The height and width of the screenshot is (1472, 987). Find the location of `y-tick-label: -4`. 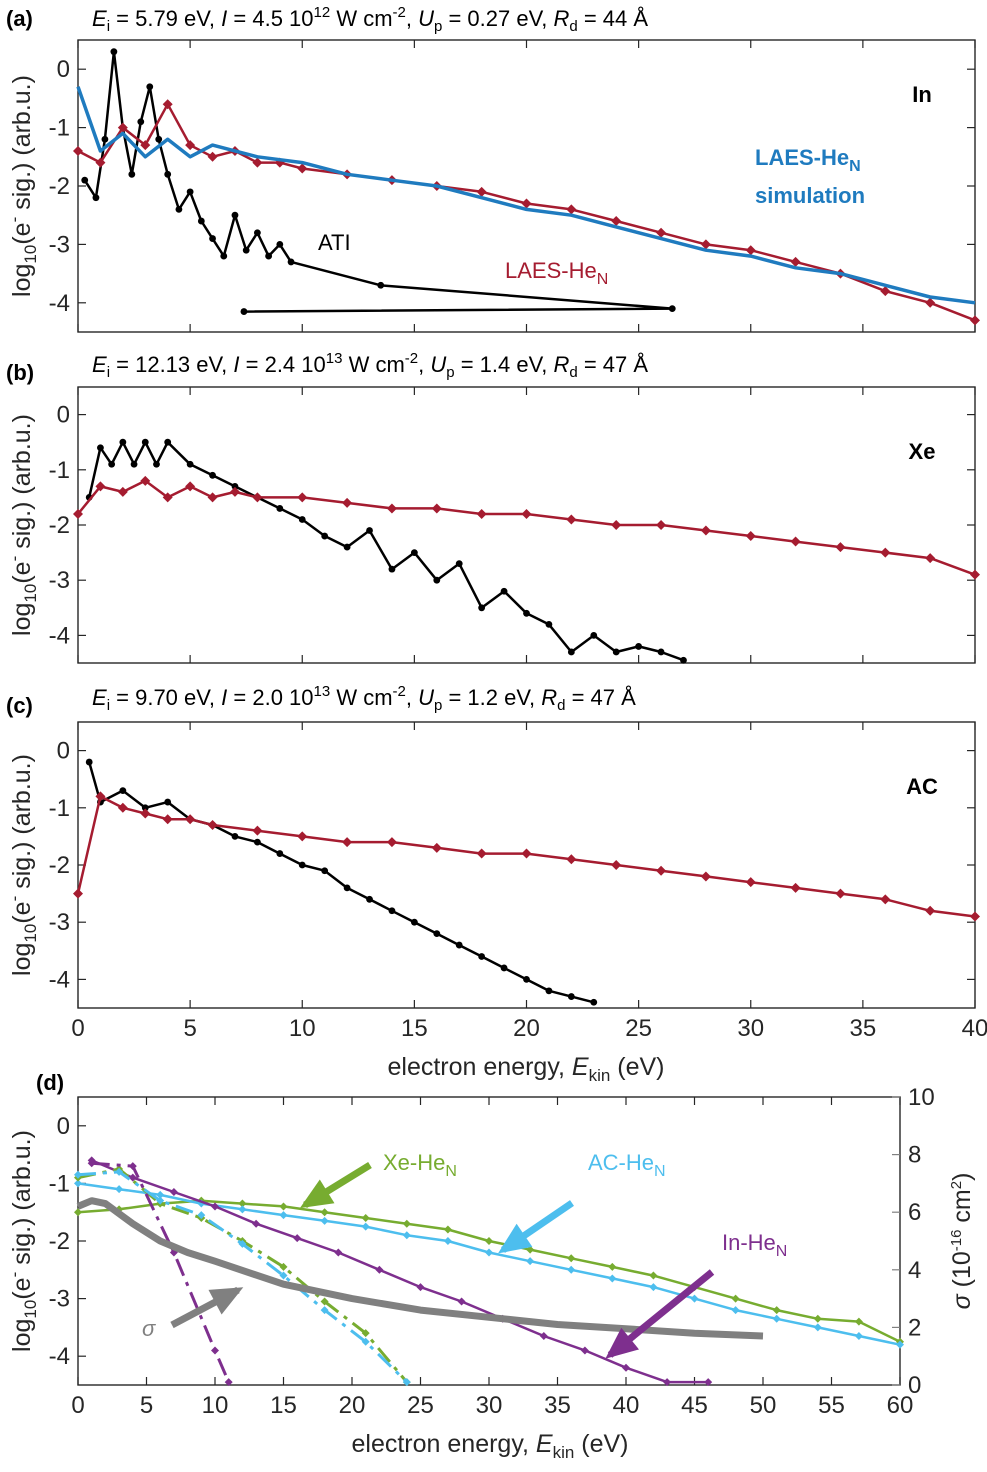

y-tick-label: -4 is located at coordinates (59, 979).